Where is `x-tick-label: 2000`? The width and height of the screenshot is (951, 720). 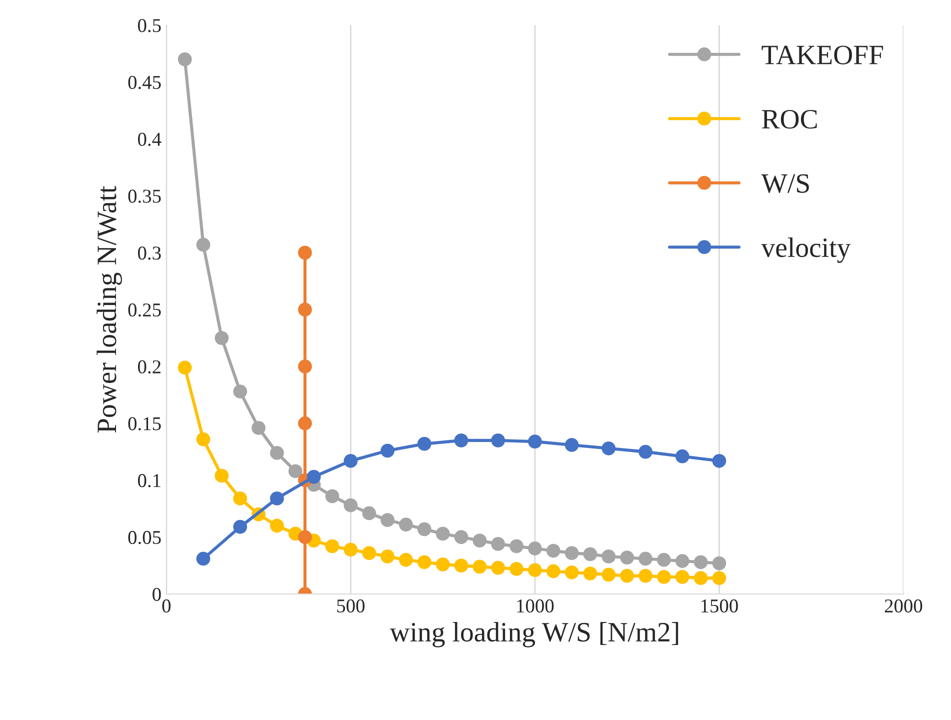 x-tick-label: 2000 is located at coordinates (903, 606).